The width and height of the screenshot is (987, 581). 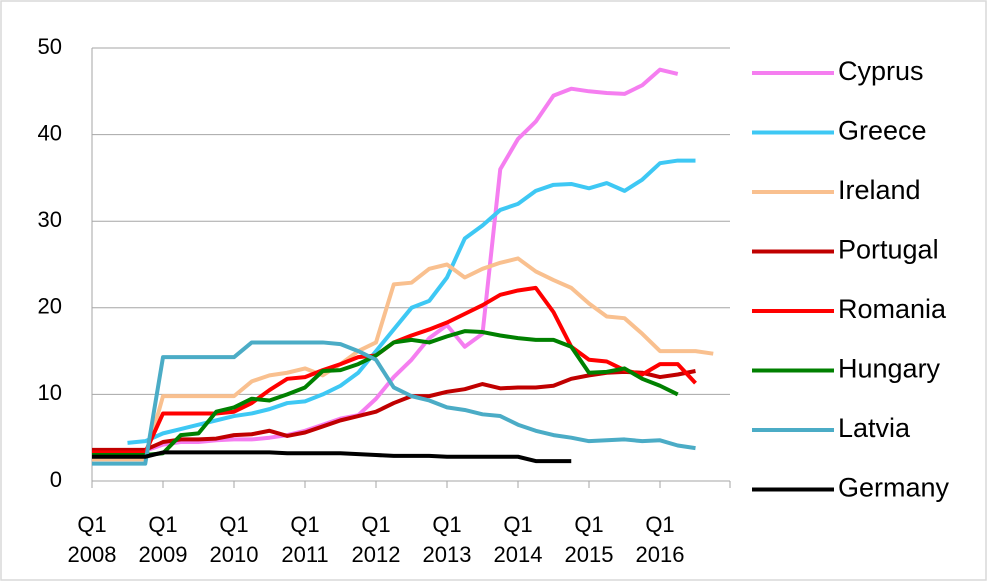 I want to click on x-tick-label: Q1 2008, so click(x=92, y=539).